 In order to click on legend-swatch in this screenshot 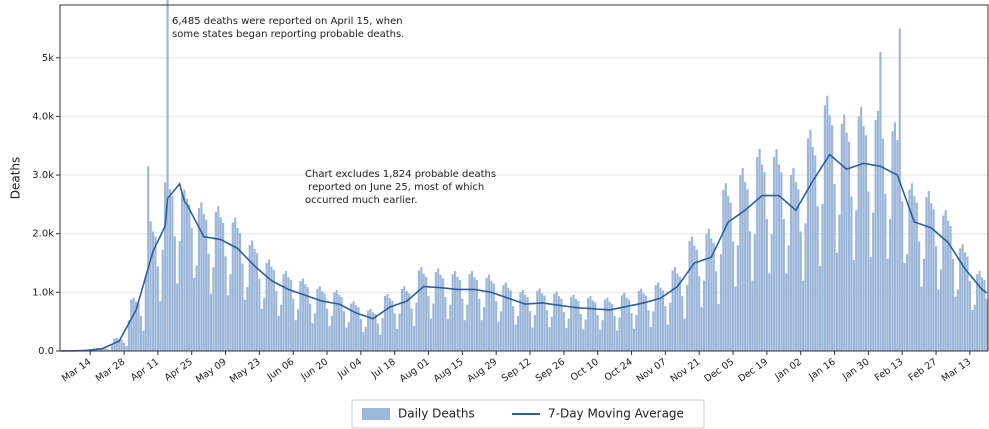, I will do `click(376, 414)`.